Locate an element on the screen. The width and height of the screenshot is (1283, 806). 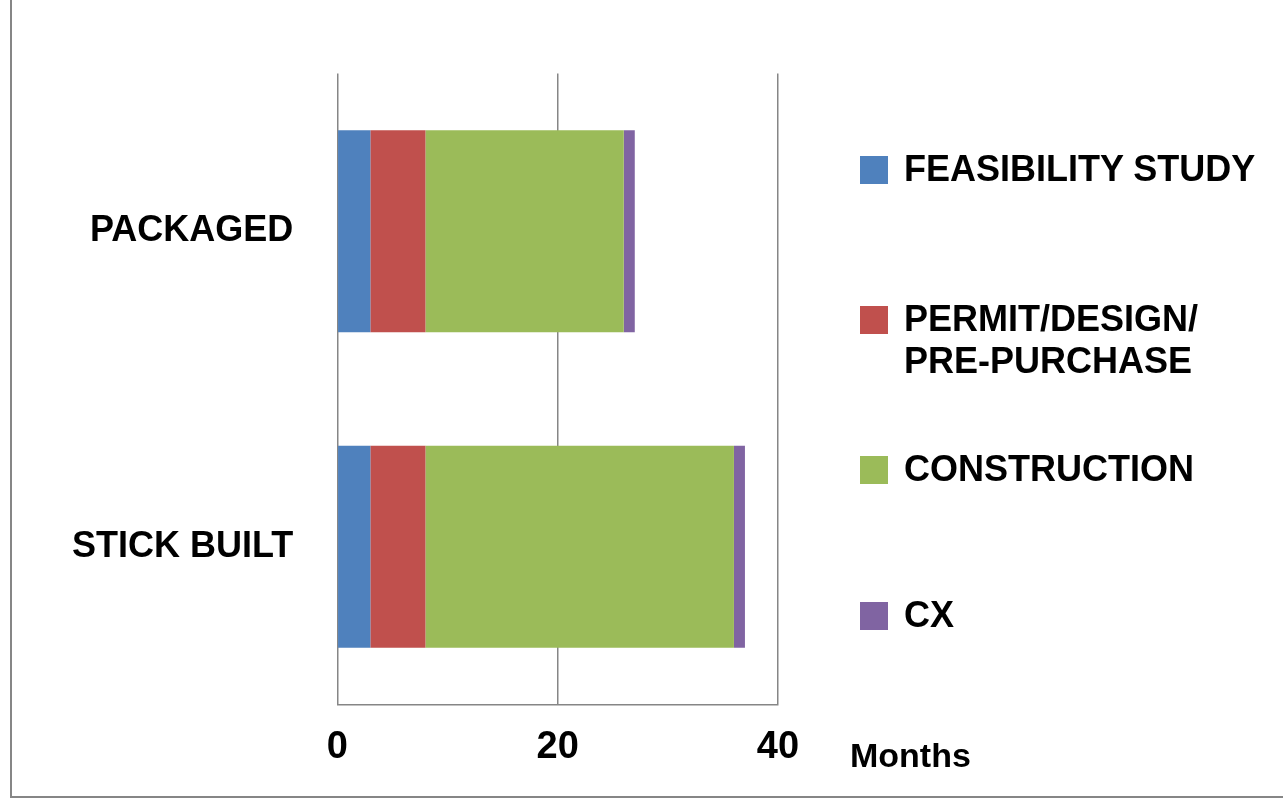
legend-label: FEASIBILITY STUDY is located at coordinates (1080, 169).